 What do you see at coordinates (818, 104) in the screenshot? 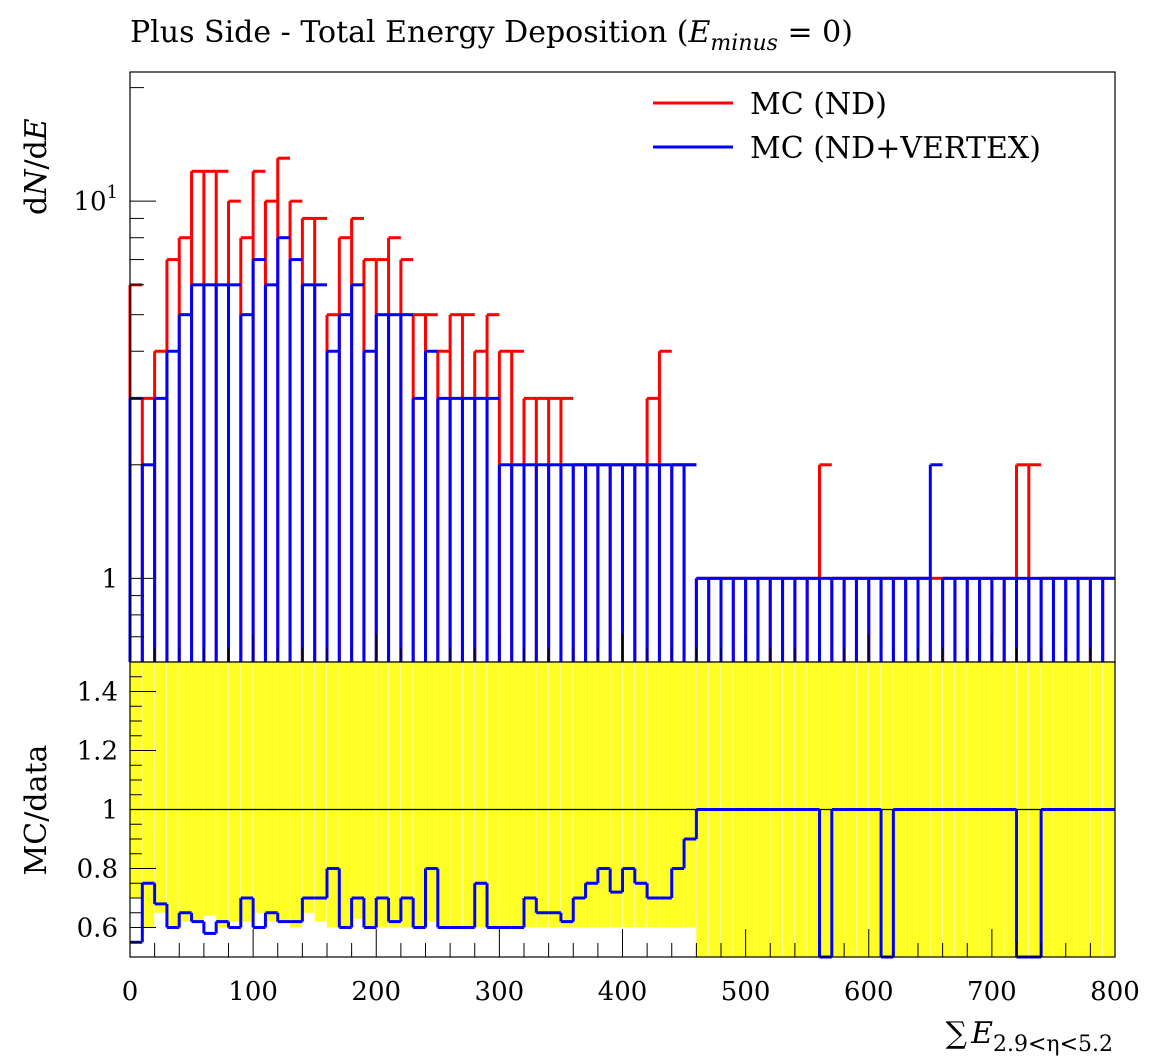
I see `legend-label-mc-nd: MC (ND)` at bounding box center [818, 104].